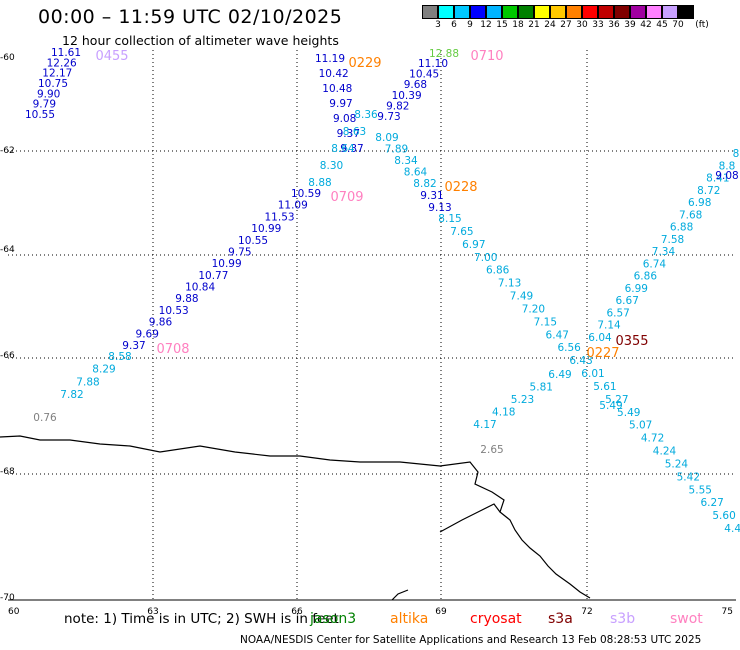  I want to click on wave-height-value: 7.68, so click(690, 215).